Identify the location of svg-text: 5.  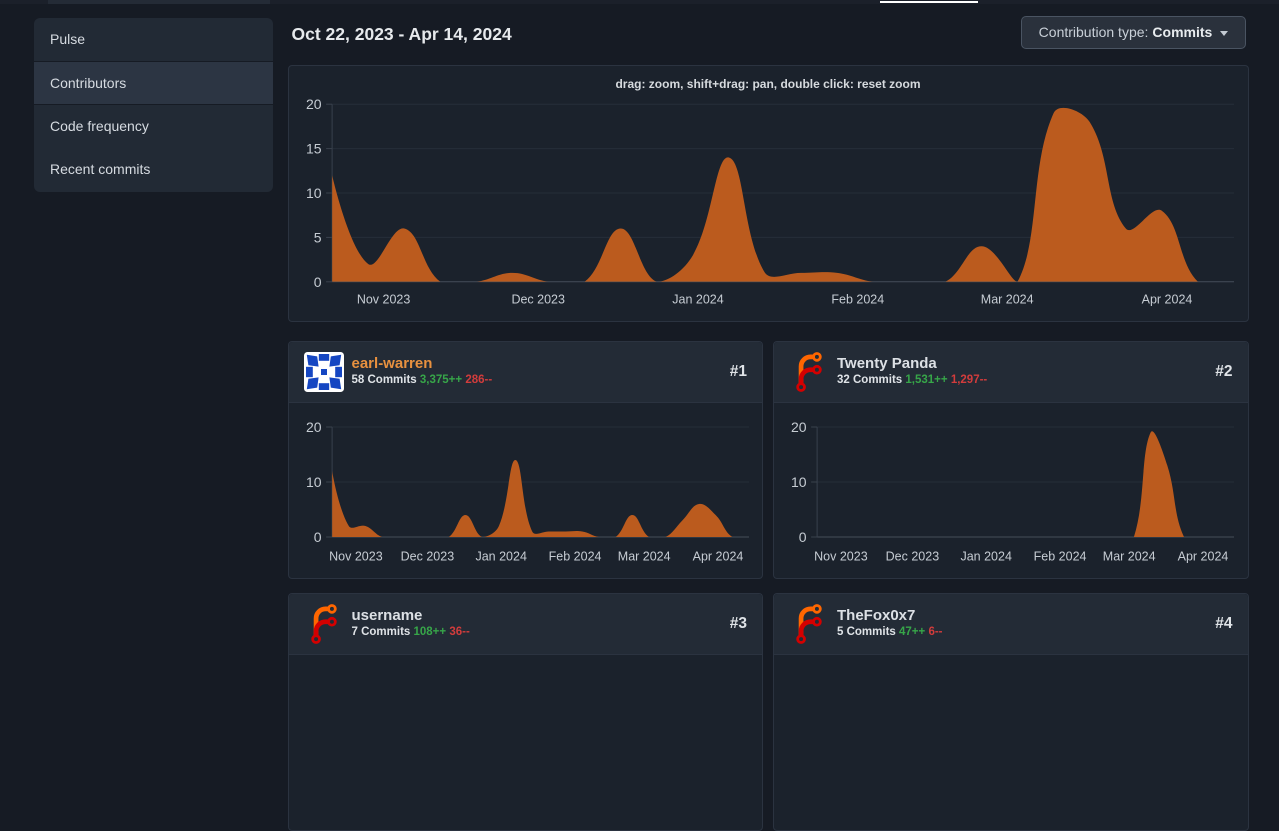
(317, 237).